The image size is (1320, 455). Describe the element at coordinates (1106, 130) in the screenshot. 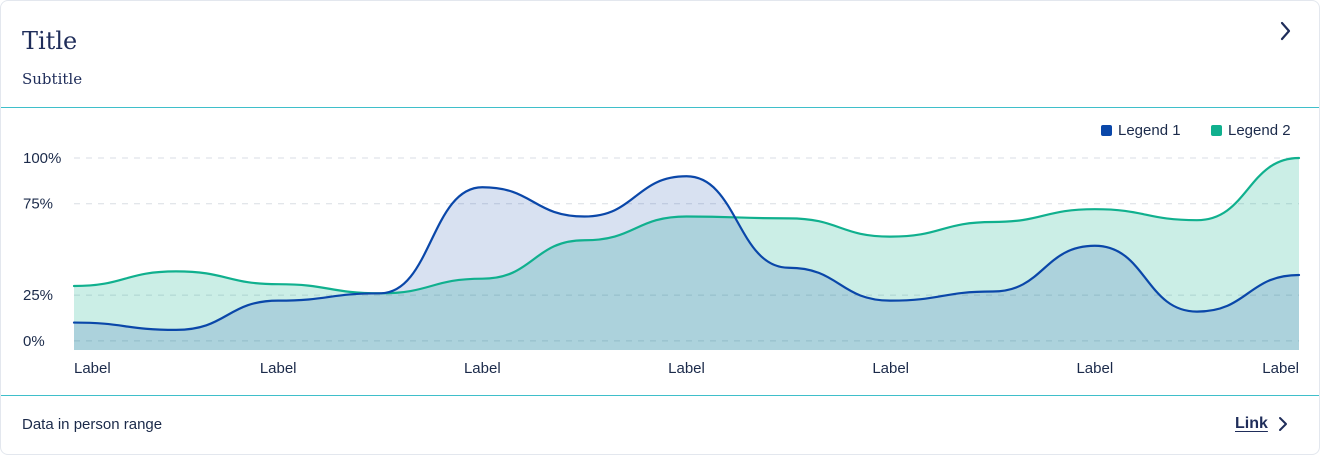

I see `legend-1-swatch` at that location.